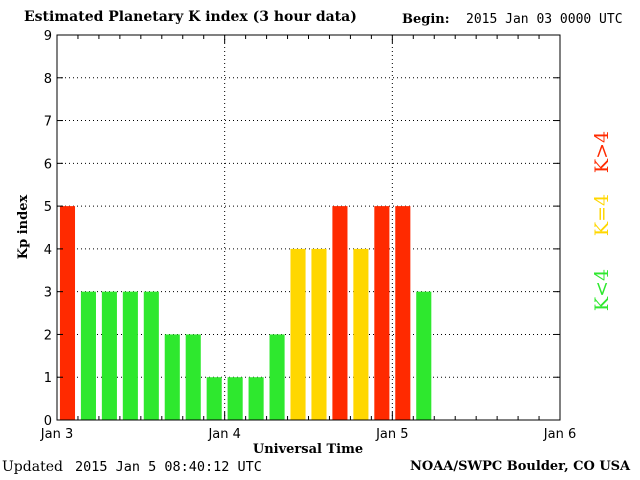  What do you see at coordinates (48, 79) in the screenshot?
I see `y-tick-label: 8` at bounding box center [48, 79].